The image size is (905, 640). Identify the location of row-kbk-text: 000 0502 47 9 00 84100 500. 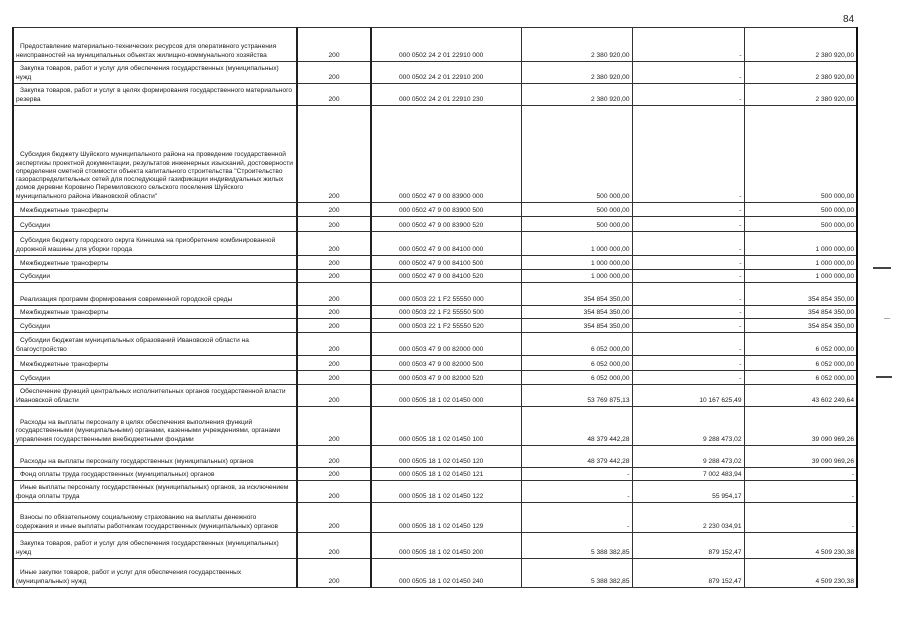
(441, 263).